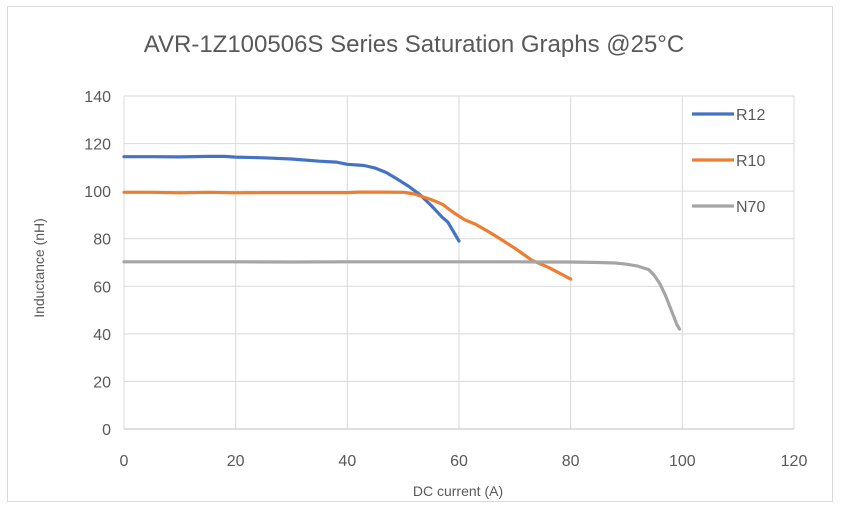 The height and width of the screenshot is (508, 841). Describe the element at coordinates (97, 97) in the screenshot. I see `y-tick-label: 140` at that location.